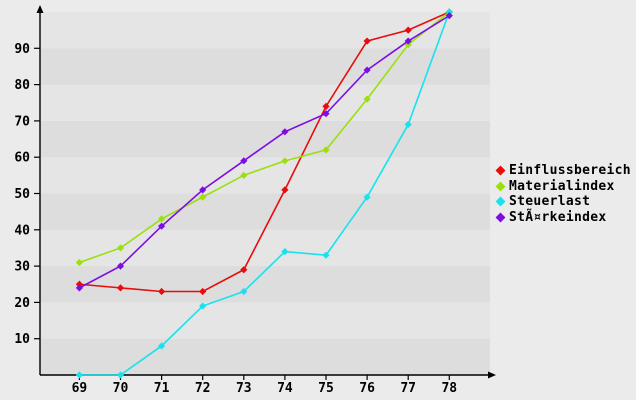  Describe the element at coordinates (408, 388) in the screenshot. I see `x-tick-label: 77` at that location.